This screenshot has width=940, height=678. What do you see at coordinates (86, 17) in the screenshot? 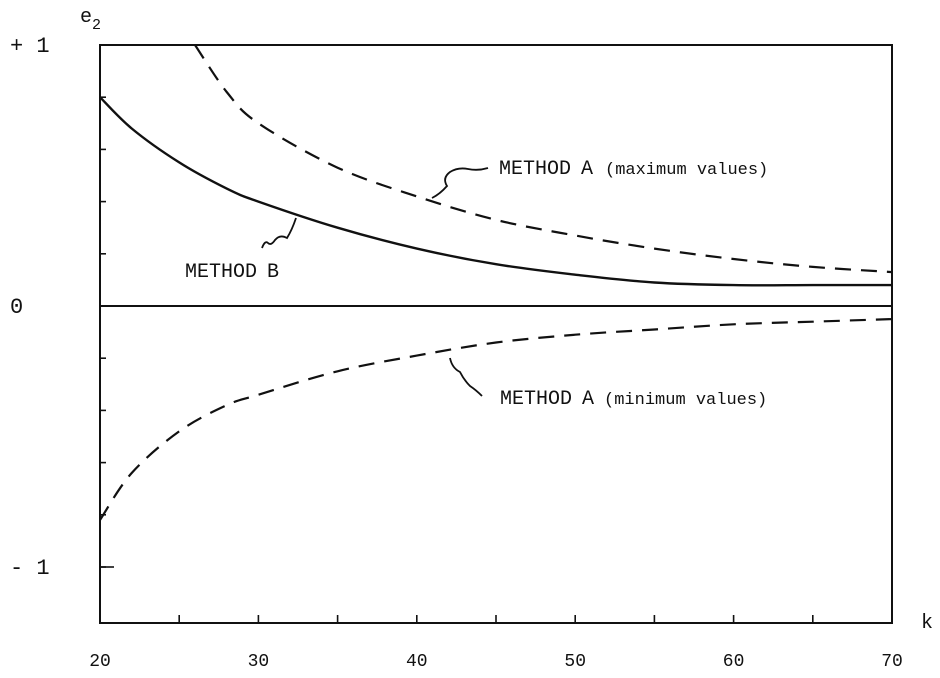
I see `y-axis-label-base: e` at bounding box center [86, 17].